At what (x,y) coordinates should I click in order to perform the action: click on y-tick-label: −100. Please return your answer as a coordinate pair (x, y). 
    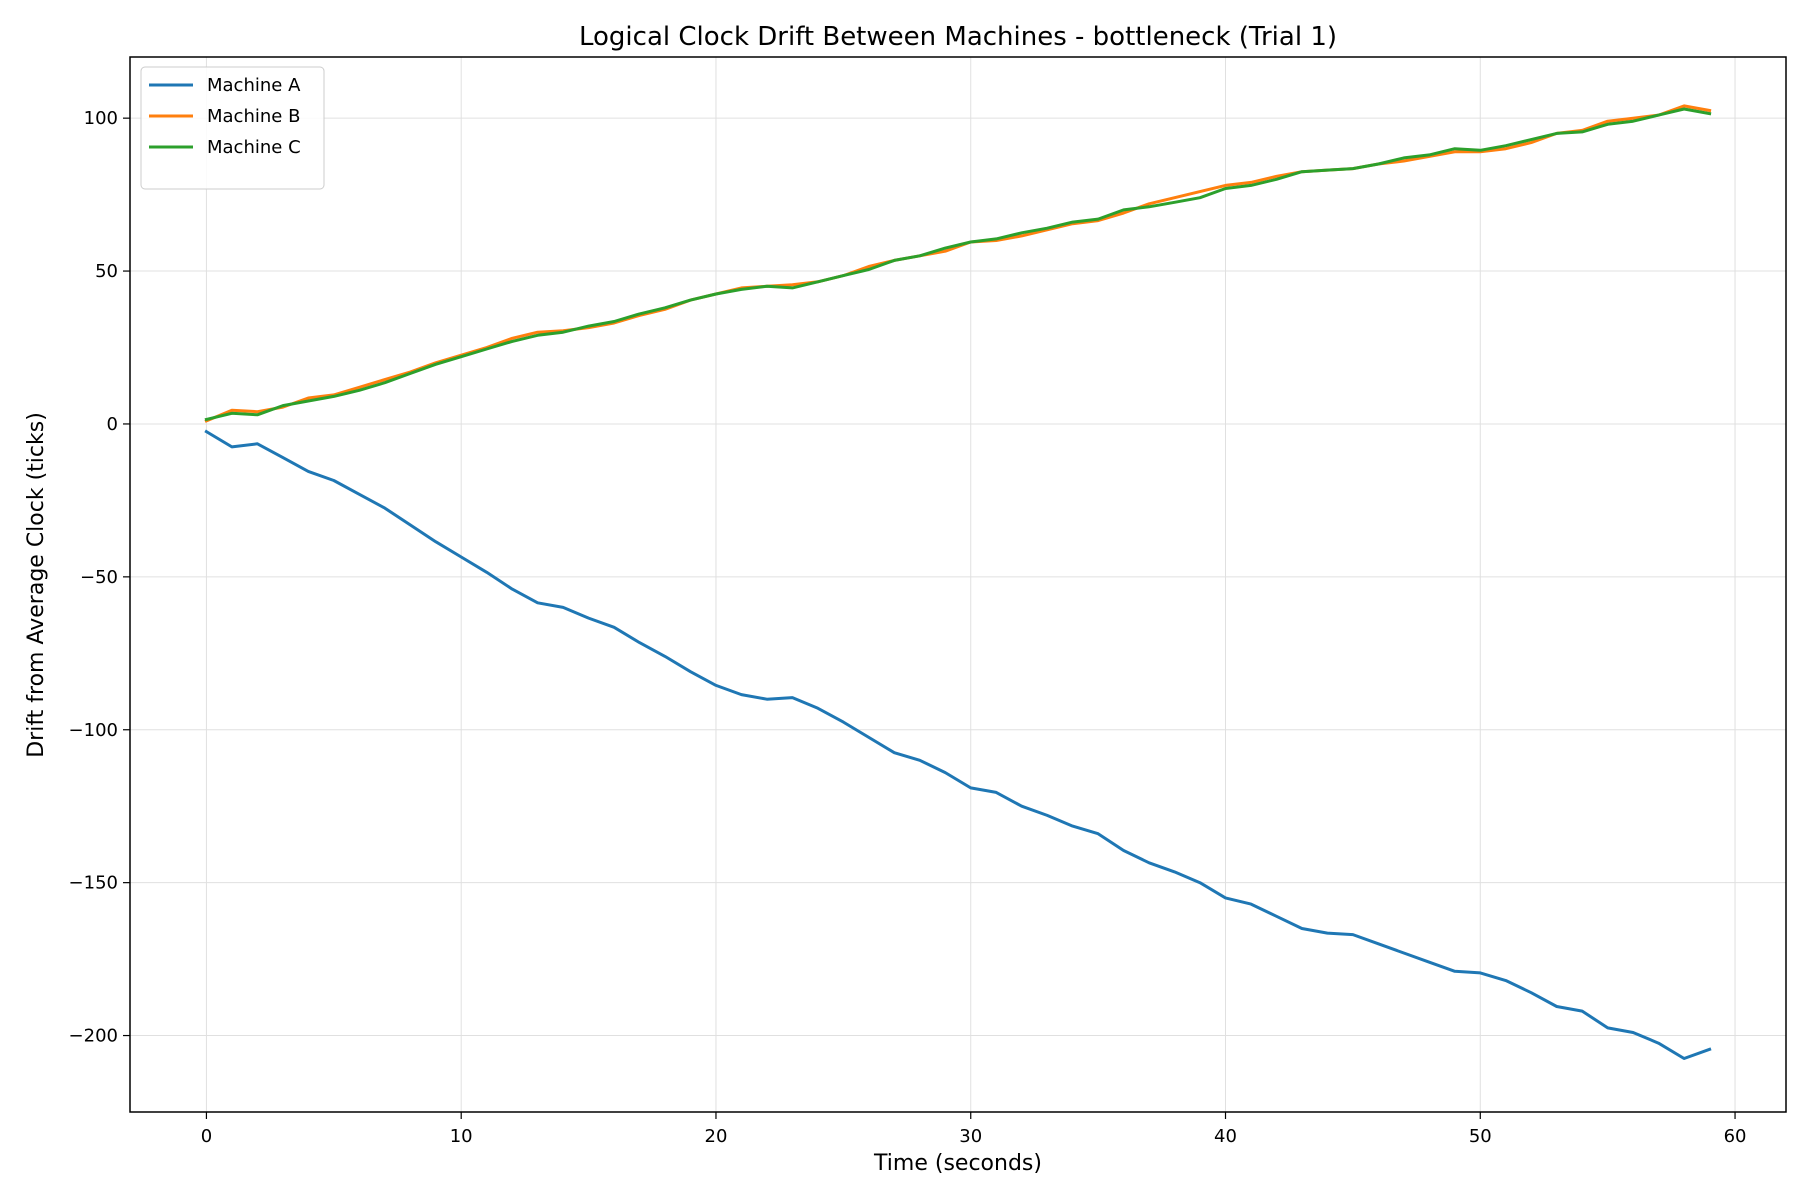
    Looking at the image, I should click on (93, 730).